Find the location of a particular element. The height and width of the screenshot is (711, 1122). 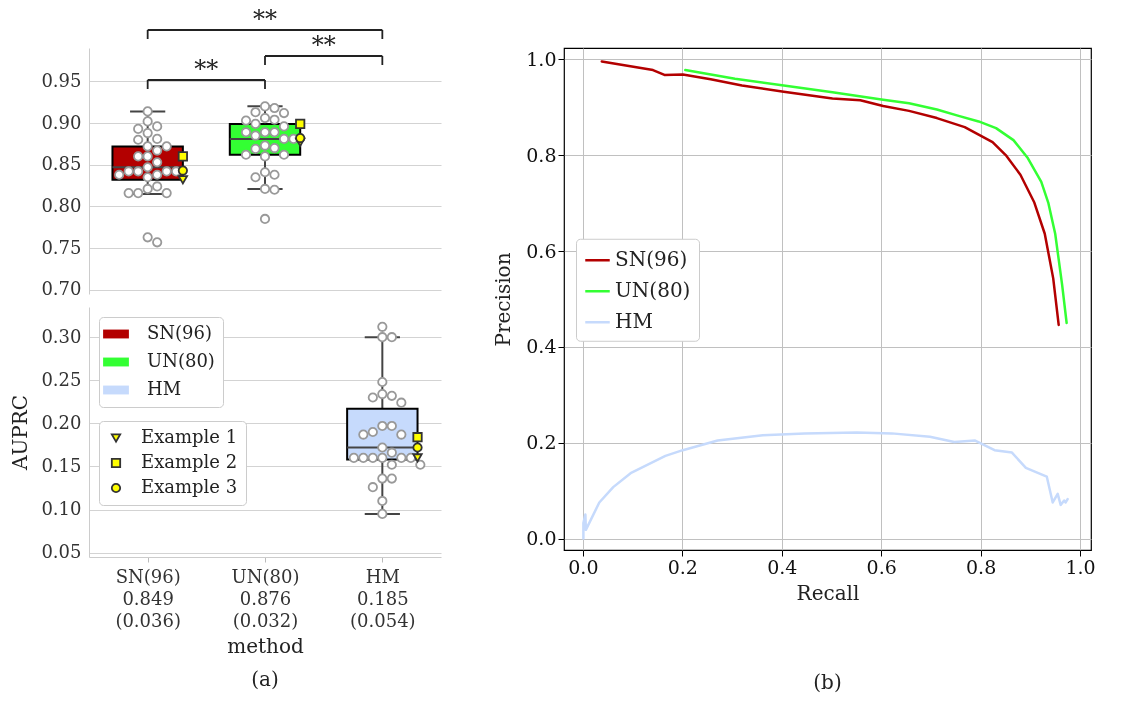

y-tick-label: 0.95 is located at coordinates (61, 80).